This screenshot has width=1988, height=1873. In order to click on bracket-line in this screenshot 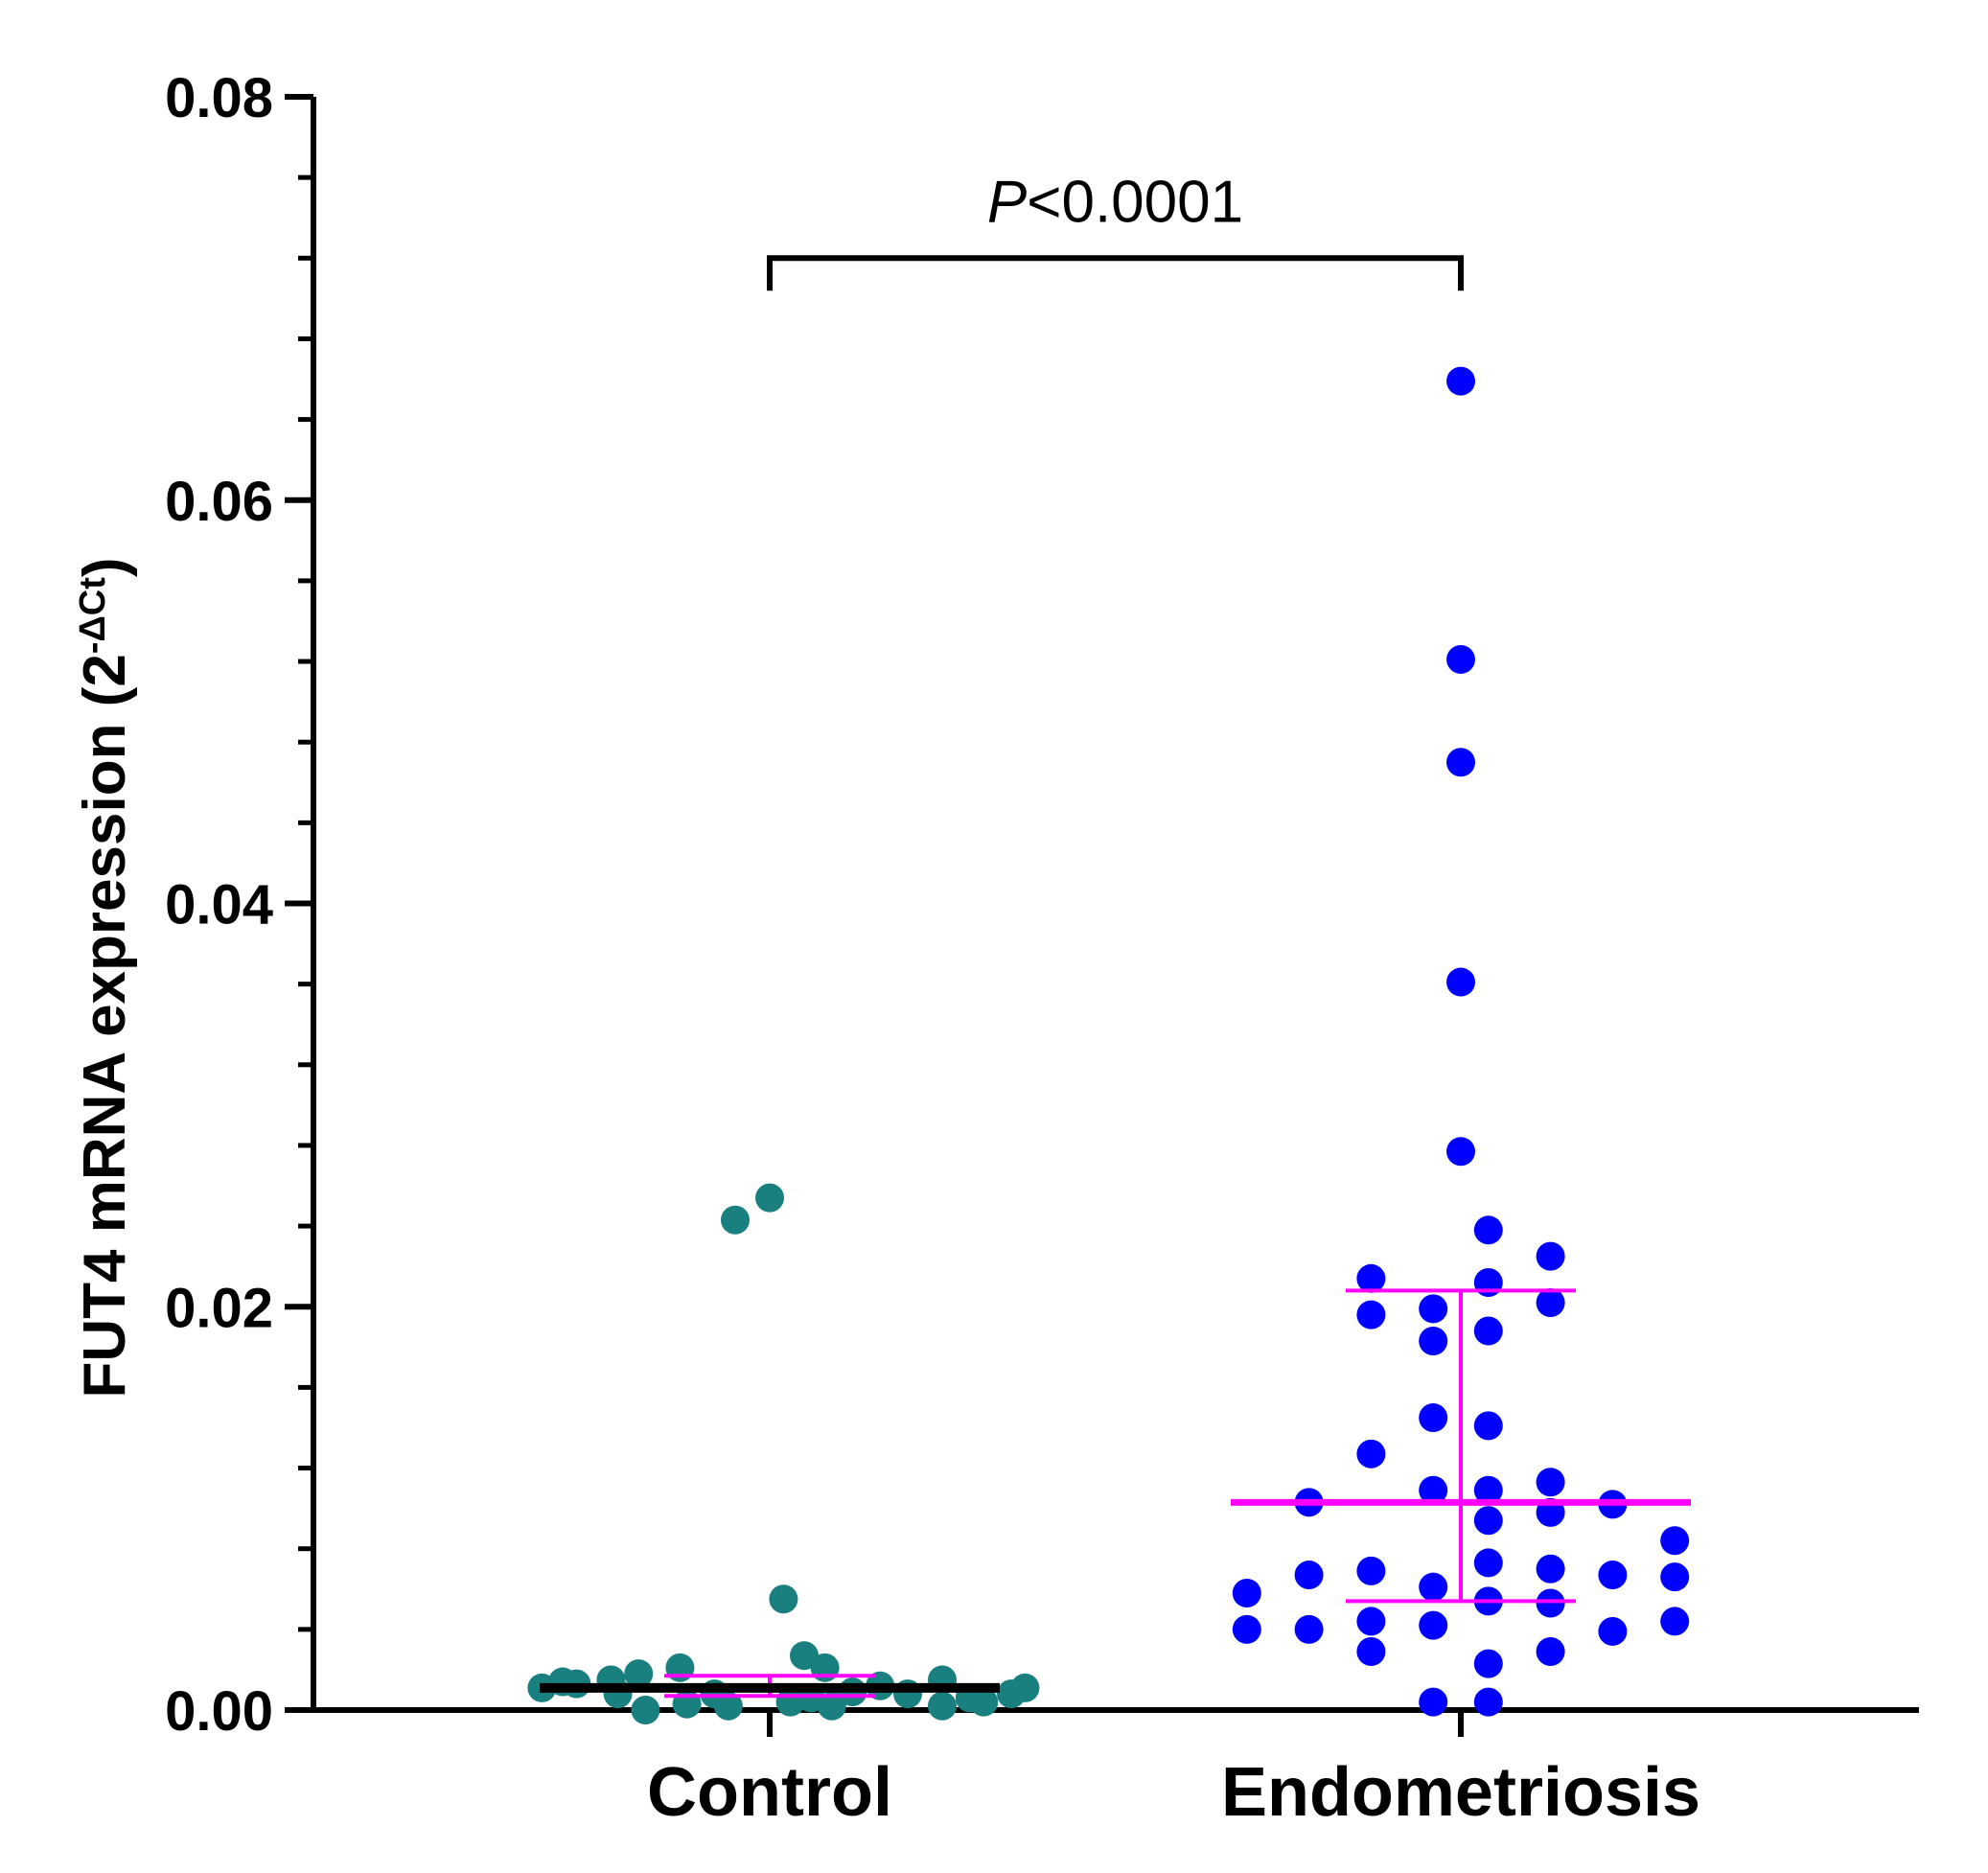, I will do `click(1115, 273)`.